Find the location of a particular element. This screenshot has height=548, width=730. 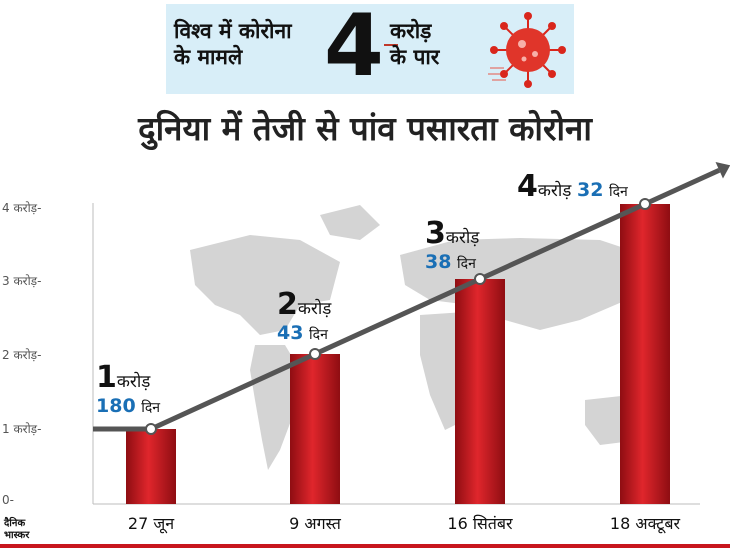

banner-dash is located at coordinates (391, 45).